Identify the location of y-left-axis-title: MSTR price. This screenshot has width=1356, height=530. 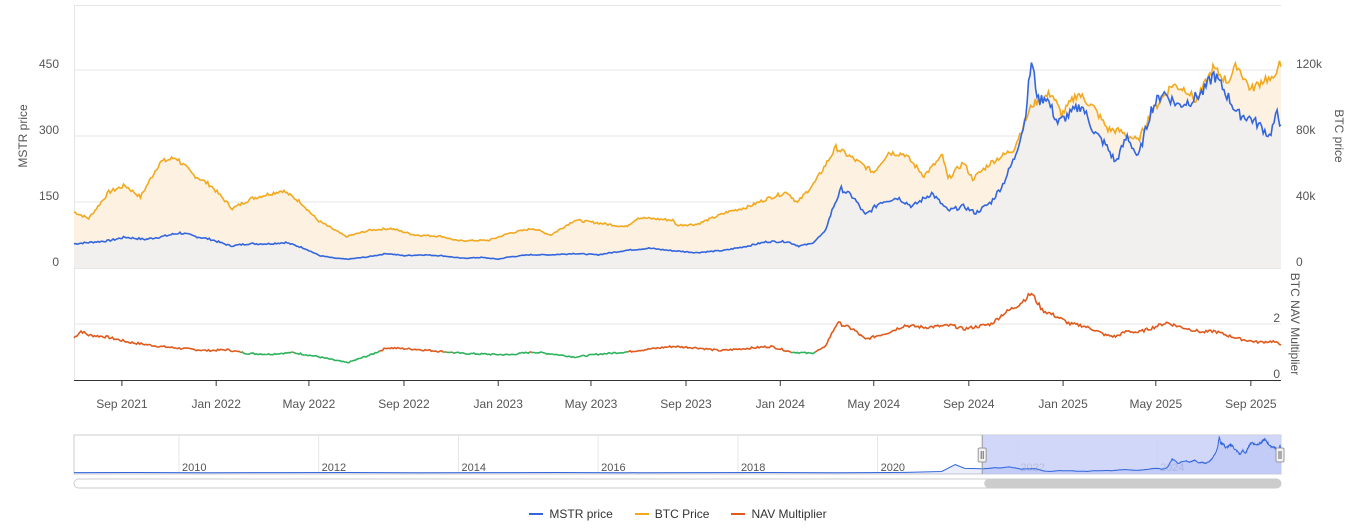
(23, 136).